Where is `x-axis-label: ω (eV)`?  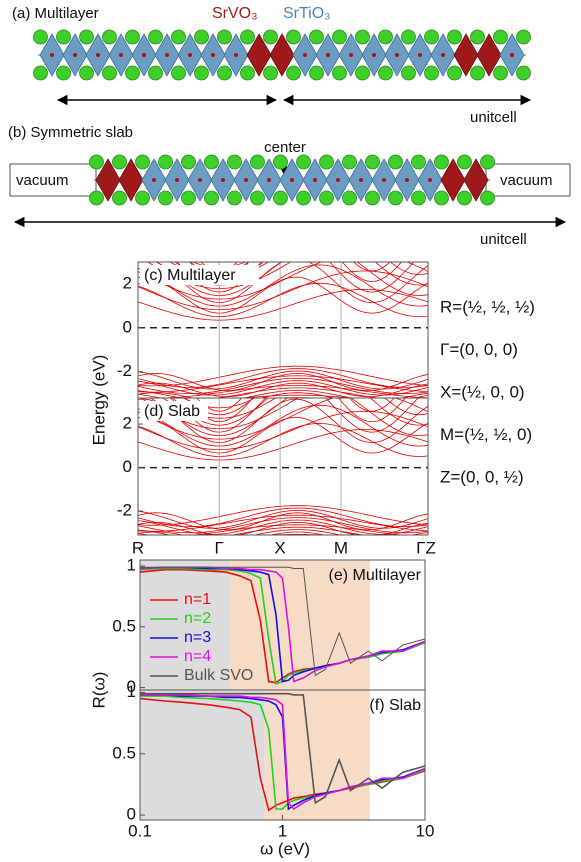
x-axis-label: ω (eV) is located at coordinates (285, 848).